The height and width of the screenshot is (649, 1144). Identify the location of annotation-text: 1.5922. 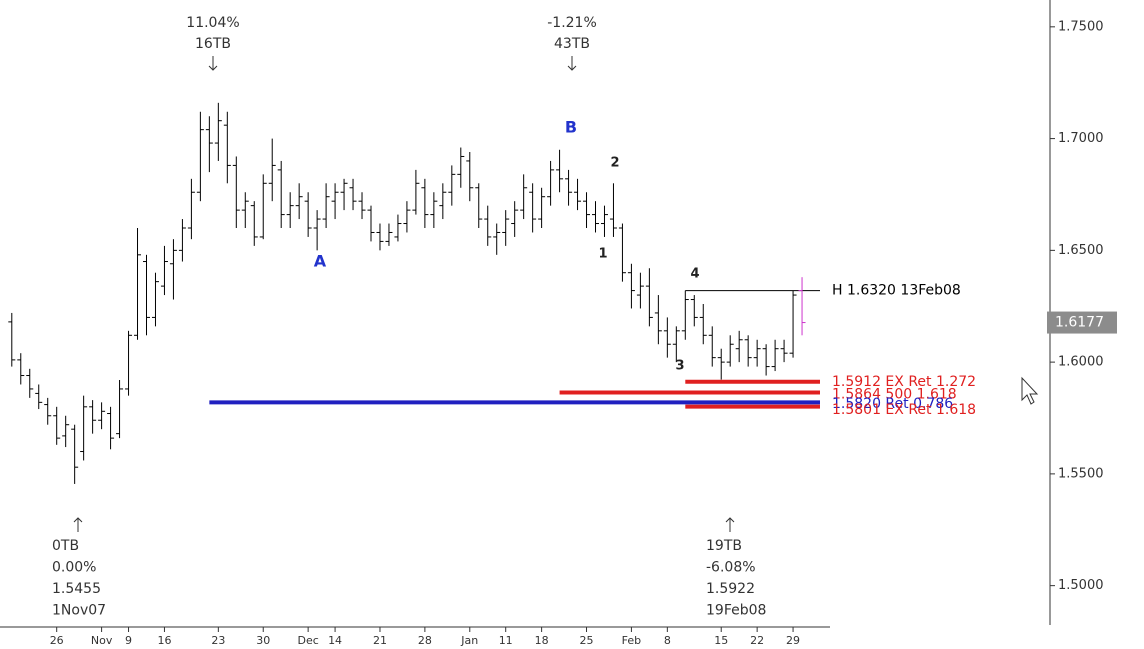
(730, 589).